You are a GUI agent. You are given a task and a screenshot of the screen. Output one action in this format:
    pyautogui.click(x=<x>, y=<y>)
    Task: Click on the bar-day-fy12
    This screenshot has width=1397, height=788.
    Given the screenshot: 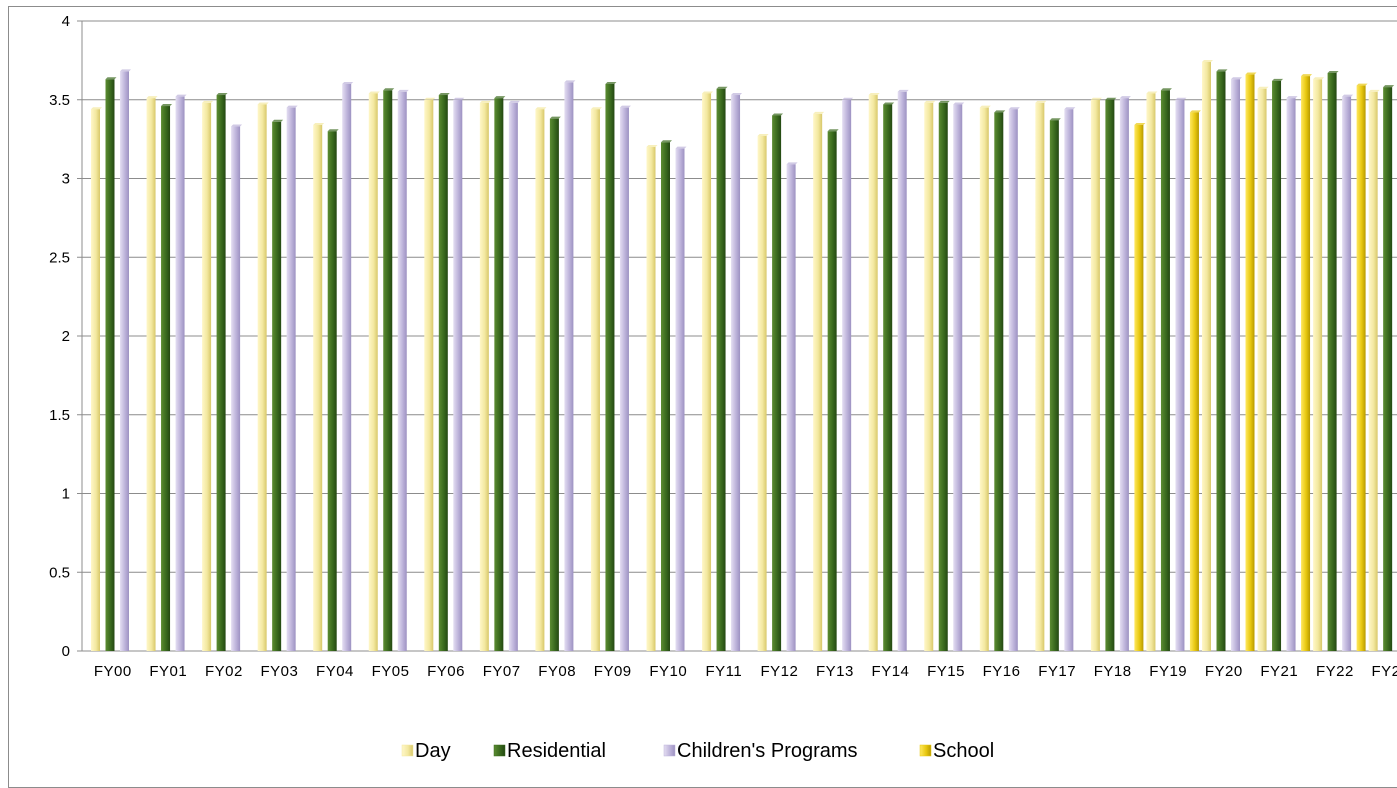 What is the action you would take?
    pyautogui.click(x=762, y=393)
    